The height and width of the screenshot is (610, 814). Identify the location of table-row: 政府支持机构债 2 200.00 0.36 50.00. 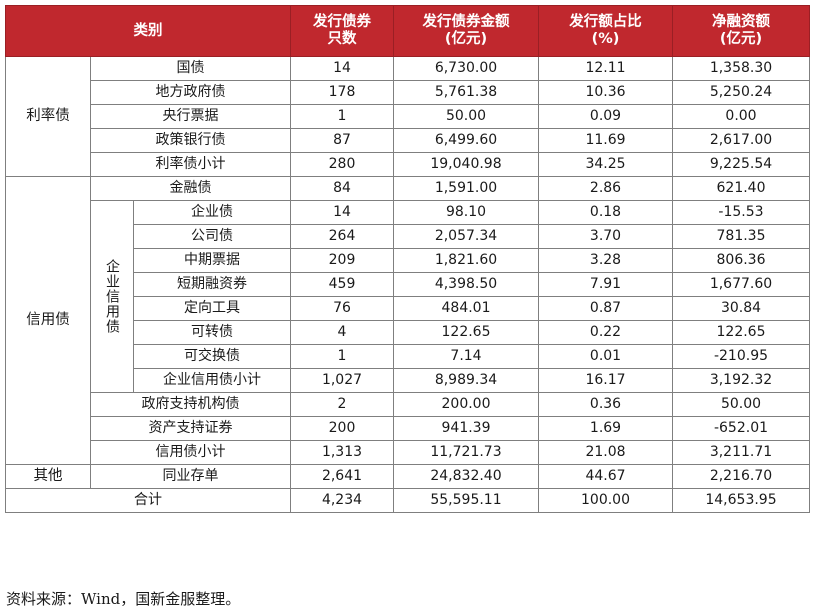
(408, 404).